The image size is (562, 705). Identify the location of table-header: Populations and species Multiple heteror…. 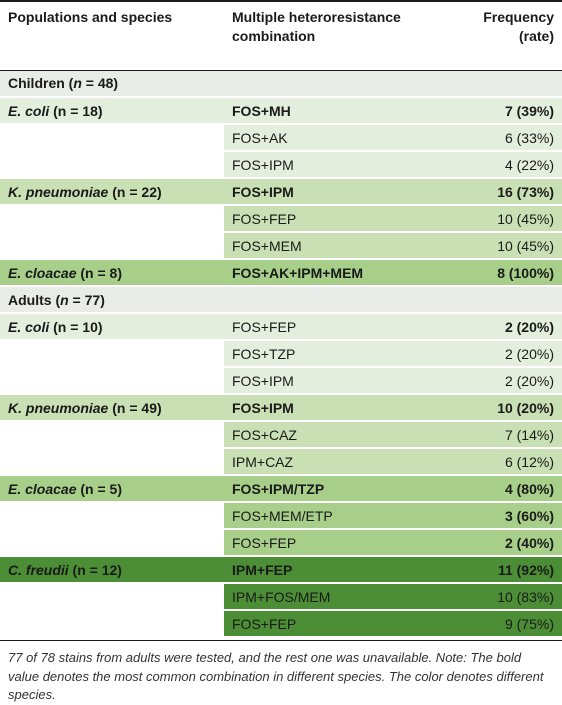
(281, 36).